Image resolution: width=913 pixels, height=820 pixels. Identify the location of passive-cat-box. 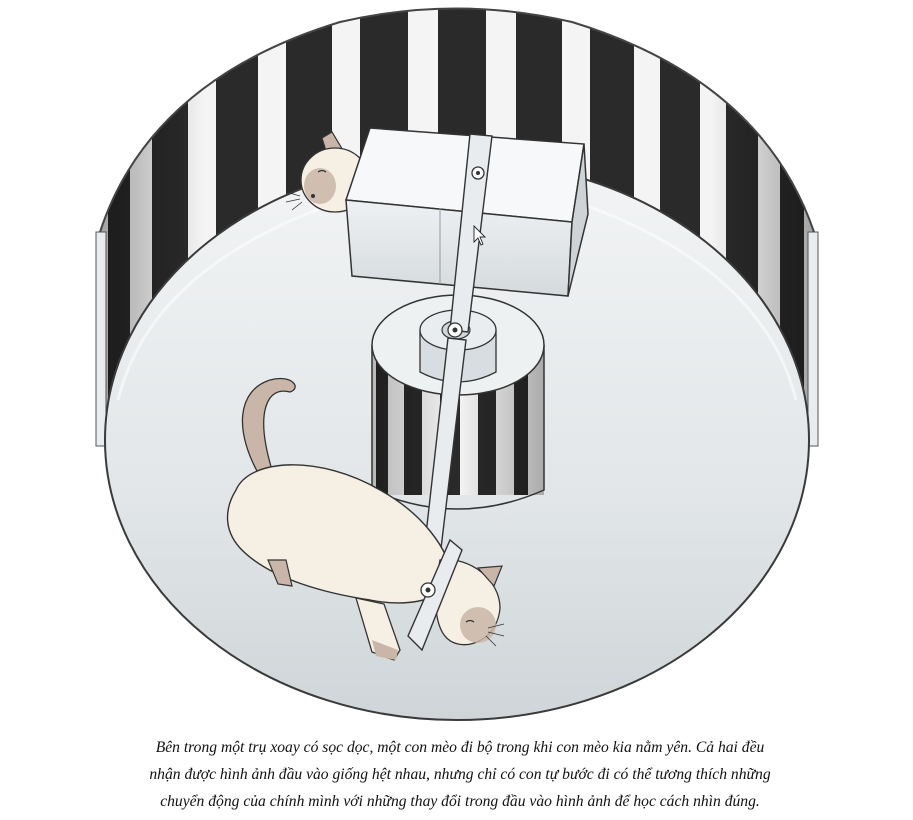
(466, 212).